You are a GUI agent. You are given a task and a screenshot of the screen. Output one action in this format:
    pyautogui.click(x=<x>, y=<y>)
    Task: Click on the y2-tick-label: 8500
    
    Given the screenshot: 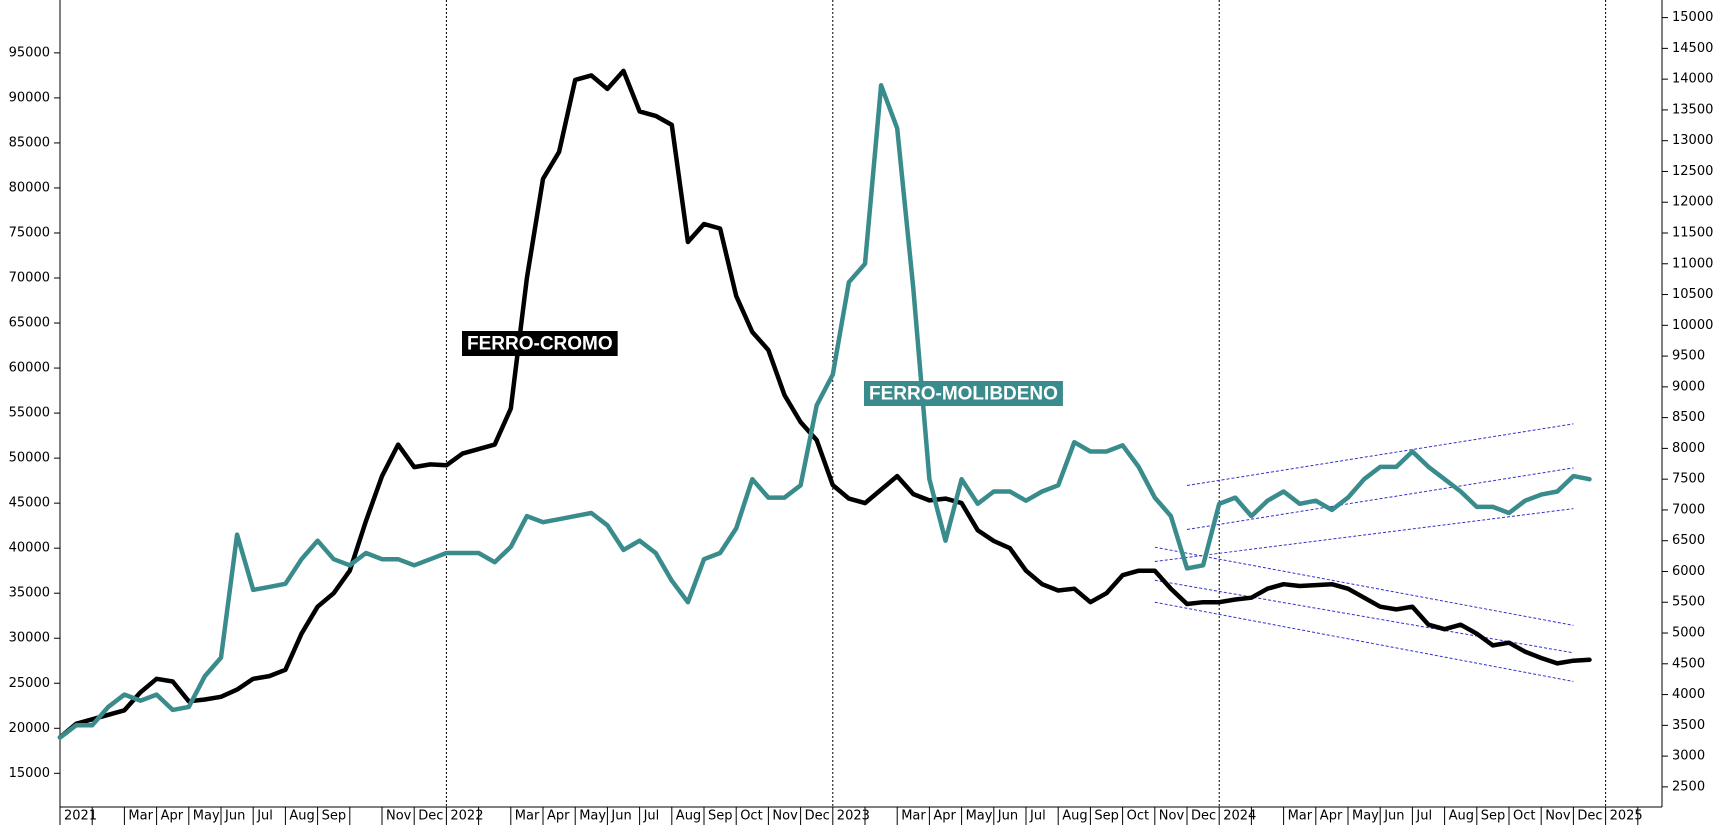 What is the action you would take?
    pyautogui.click(x=1688, y=417)
    